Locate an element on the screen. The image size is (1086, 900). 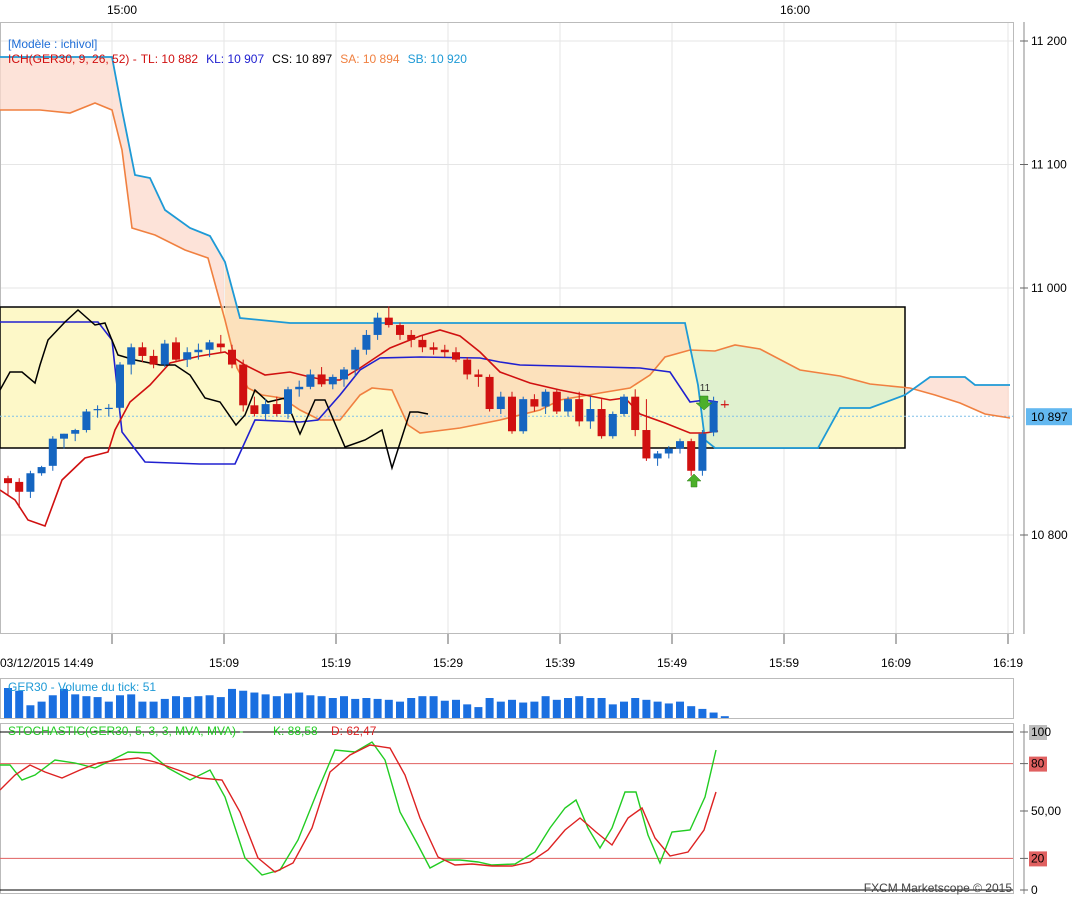
volume-label: GER30 - Volume du tick: 51 is located at coordinates (82, 687).